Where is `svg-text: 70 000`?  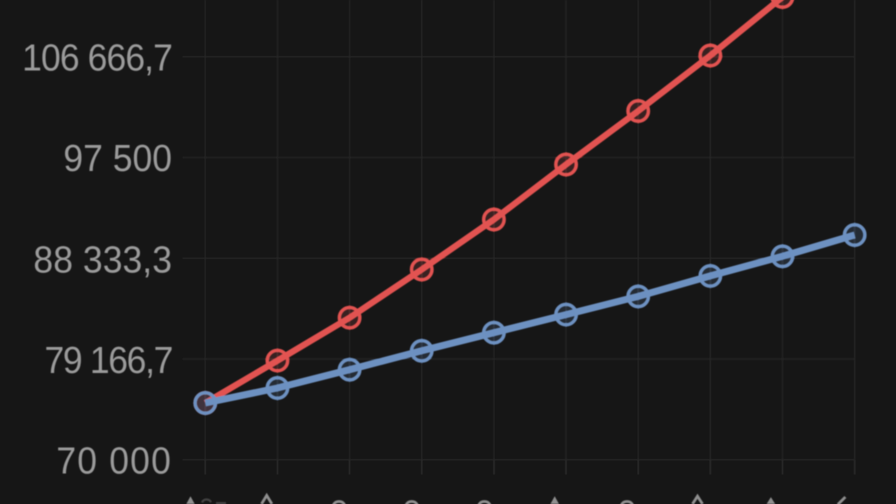 svg-text: 70 000 is located at coordinates (114, 460).